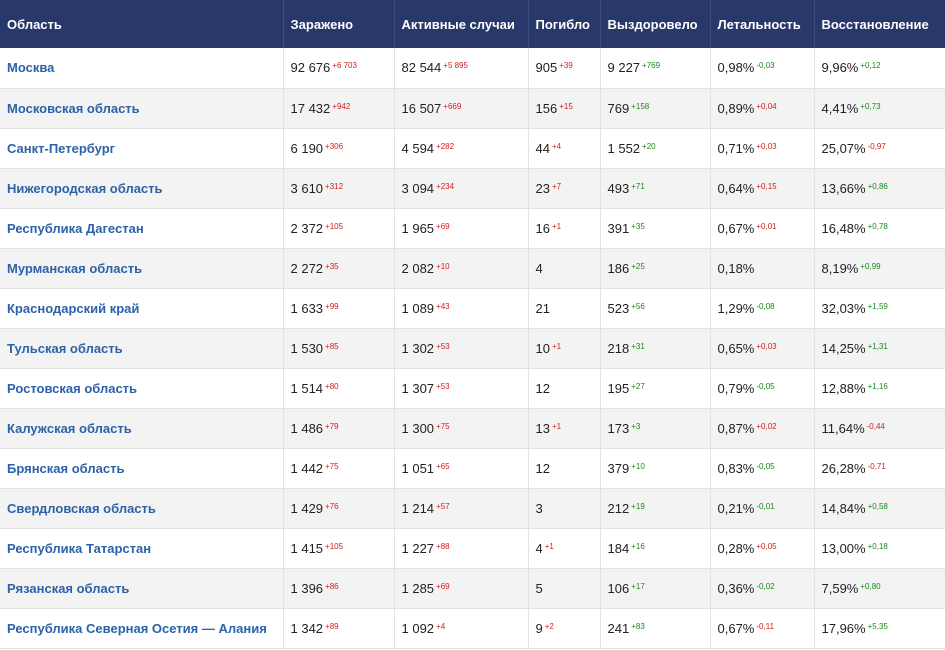 Image resolution: width=945 pixels, height=650 pixels. Describe the element at coordinates (339, 468) in the screenshot. I see `infected-cell: 1 442 +75` at that location.